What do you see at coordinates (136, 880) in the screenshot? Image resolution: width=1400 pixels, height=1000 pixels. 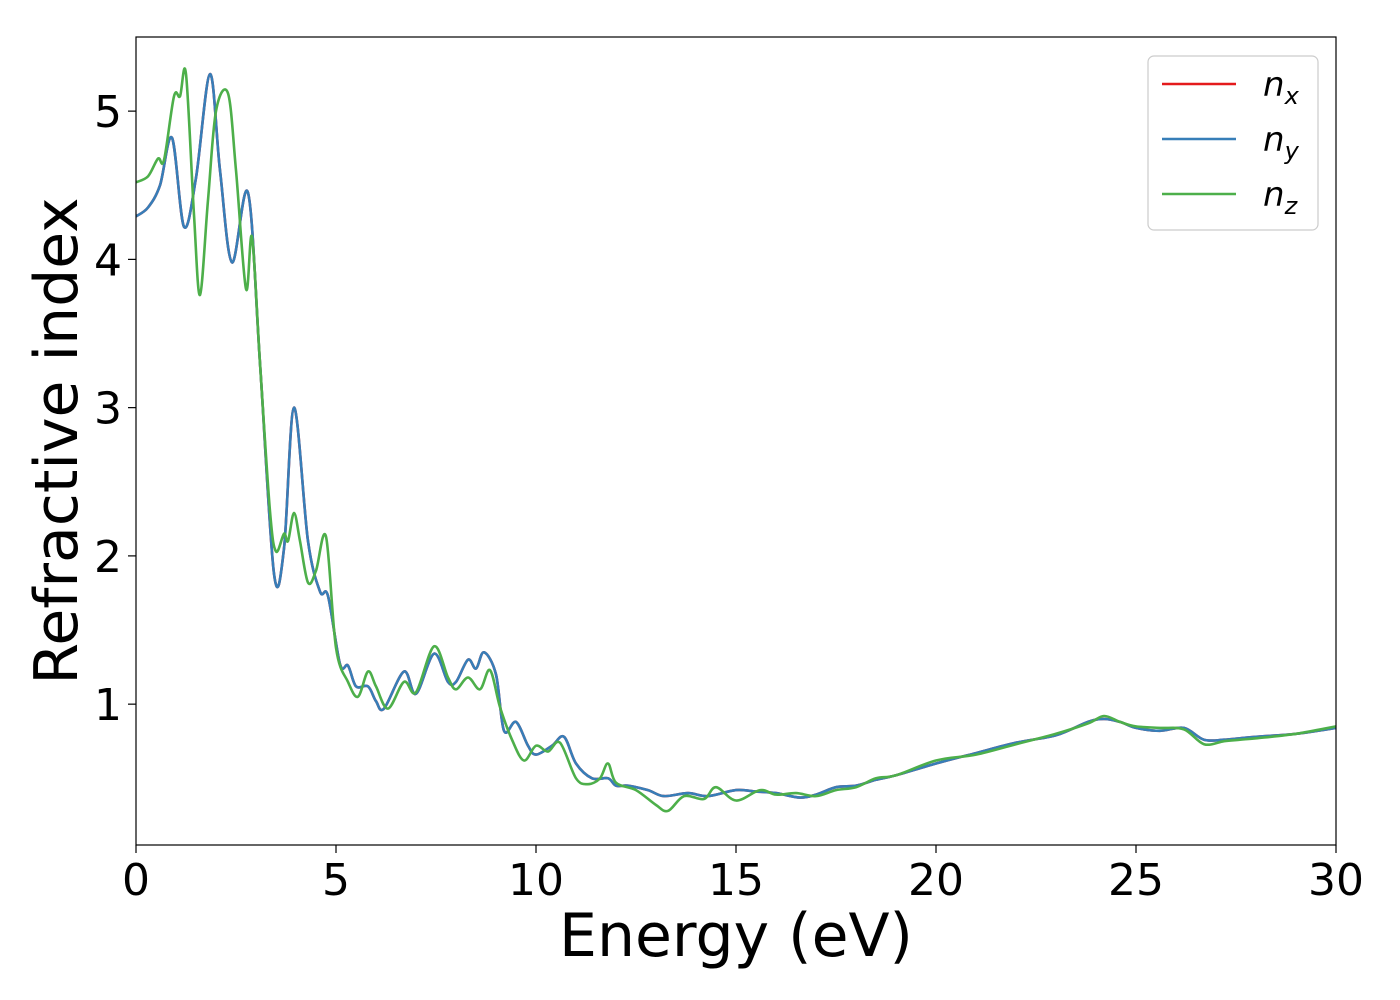 I see `x-tick-label: 0` at bounding box center [136, 880].